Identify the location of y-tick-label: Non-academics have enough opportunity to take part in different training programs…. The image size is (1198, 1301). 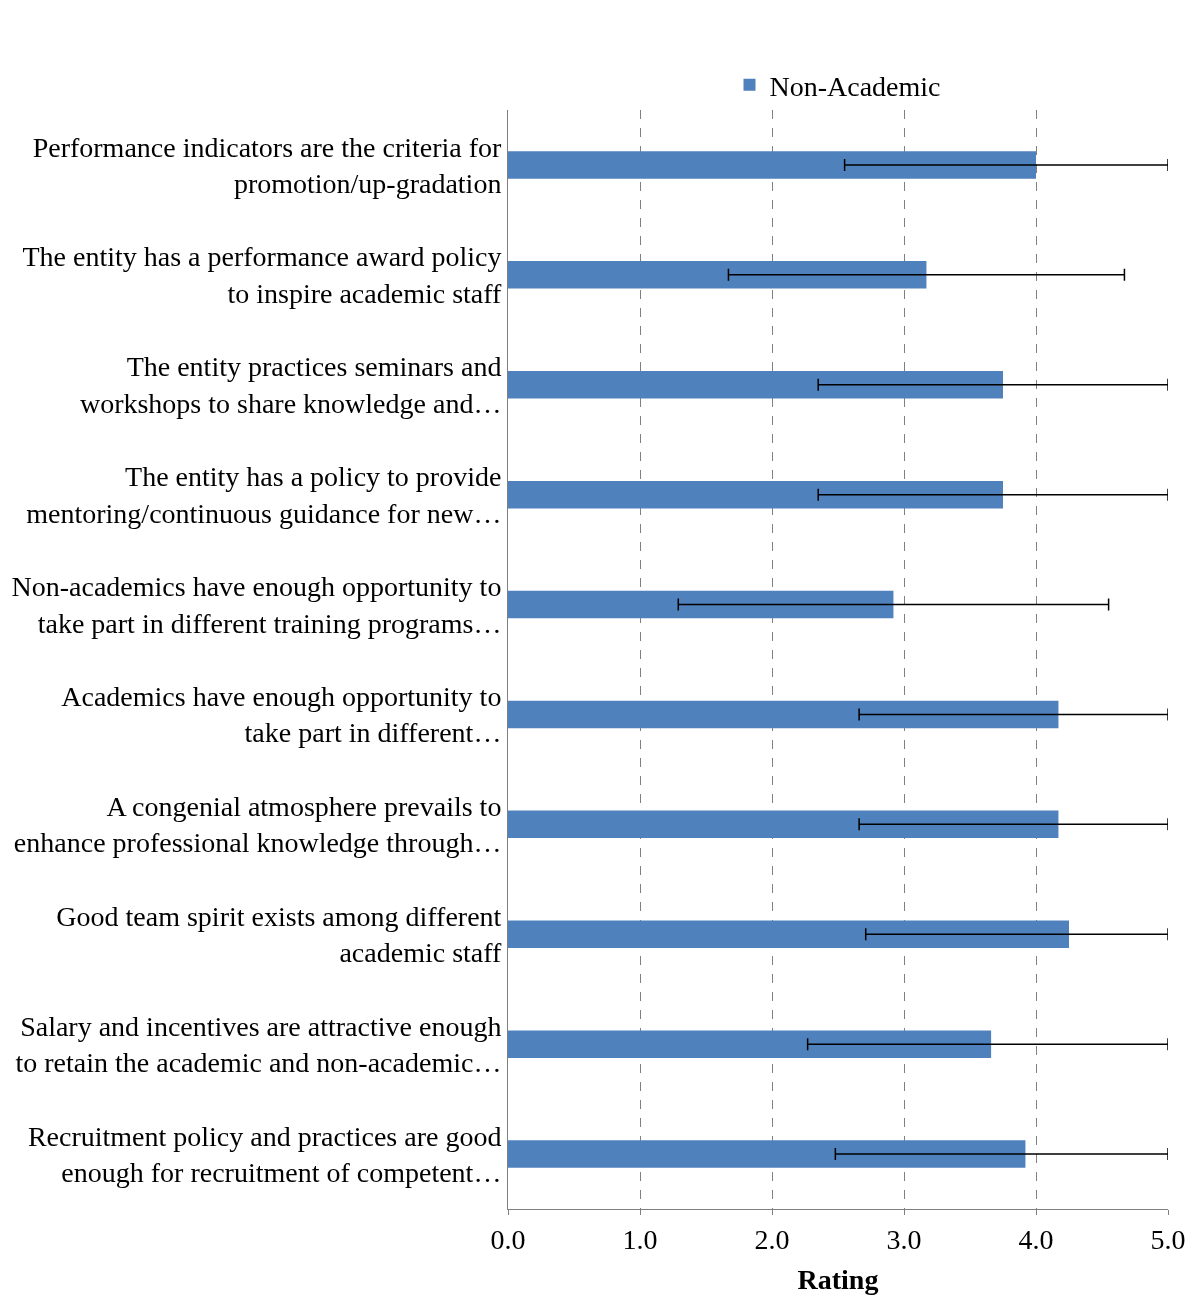
(256, 605).